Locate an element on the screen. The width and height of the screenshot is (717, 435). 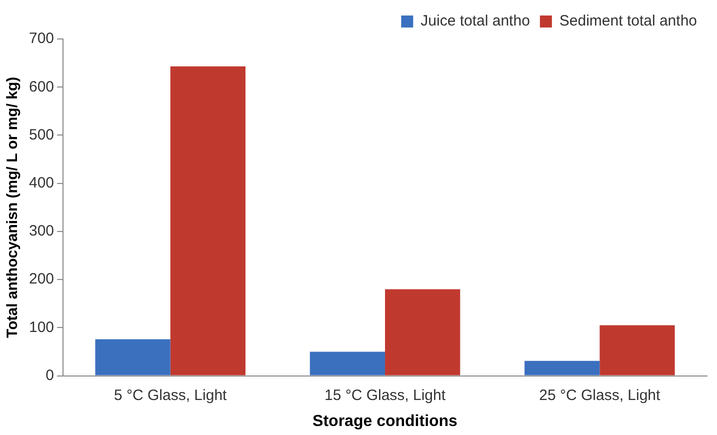
y-tick-label: 100 is located at coordinates (41, 327).